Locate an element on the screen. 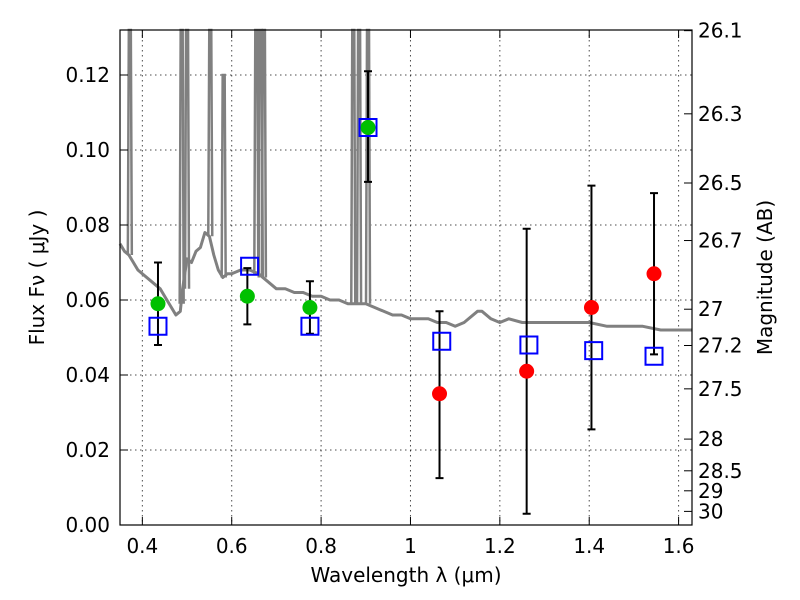 Image resolution: width=800 pixels, height=600 pixels. x-tick-label: 1 is located at coordinates (410, 546).